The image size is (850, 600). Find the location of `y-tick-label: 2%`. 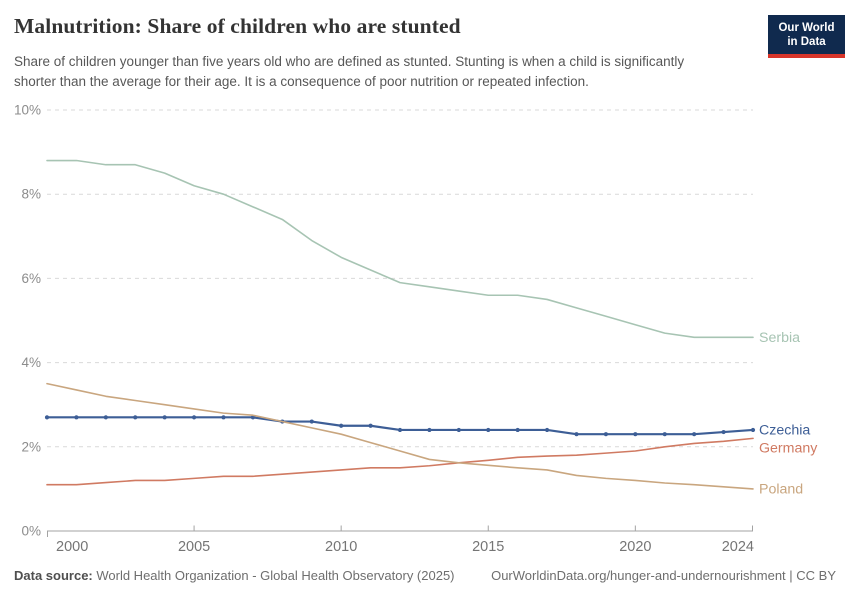

y-tick-label: 2% is located at coordinates (31, 446).